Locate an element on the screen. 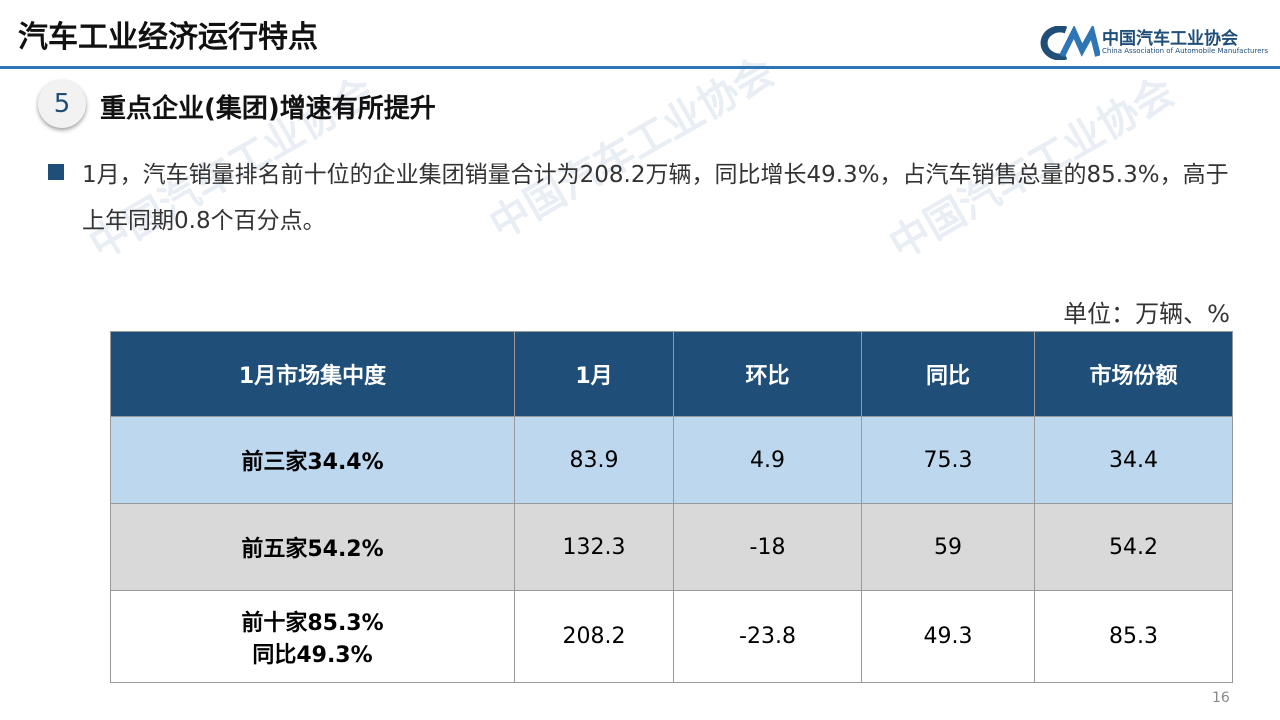 The width and height of the screenshot is (1280, 720). row-label-line: 前三家34.4% is located at coordinates (312, 462).